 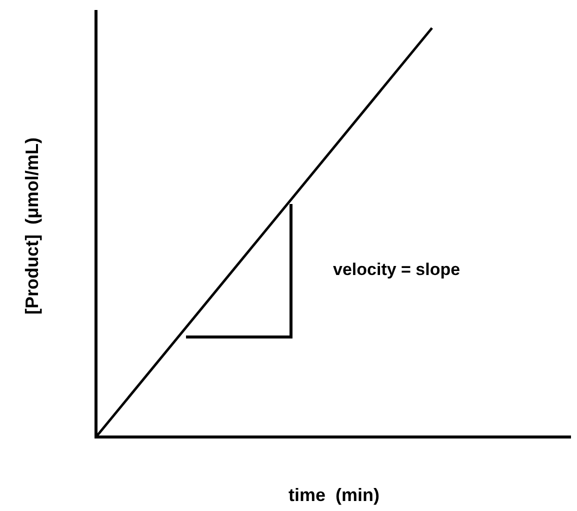 What do you see at coordinates (396, 269) in the screenshot?
I see `annotation: velocity = slope` at bounding box center [396, 269].